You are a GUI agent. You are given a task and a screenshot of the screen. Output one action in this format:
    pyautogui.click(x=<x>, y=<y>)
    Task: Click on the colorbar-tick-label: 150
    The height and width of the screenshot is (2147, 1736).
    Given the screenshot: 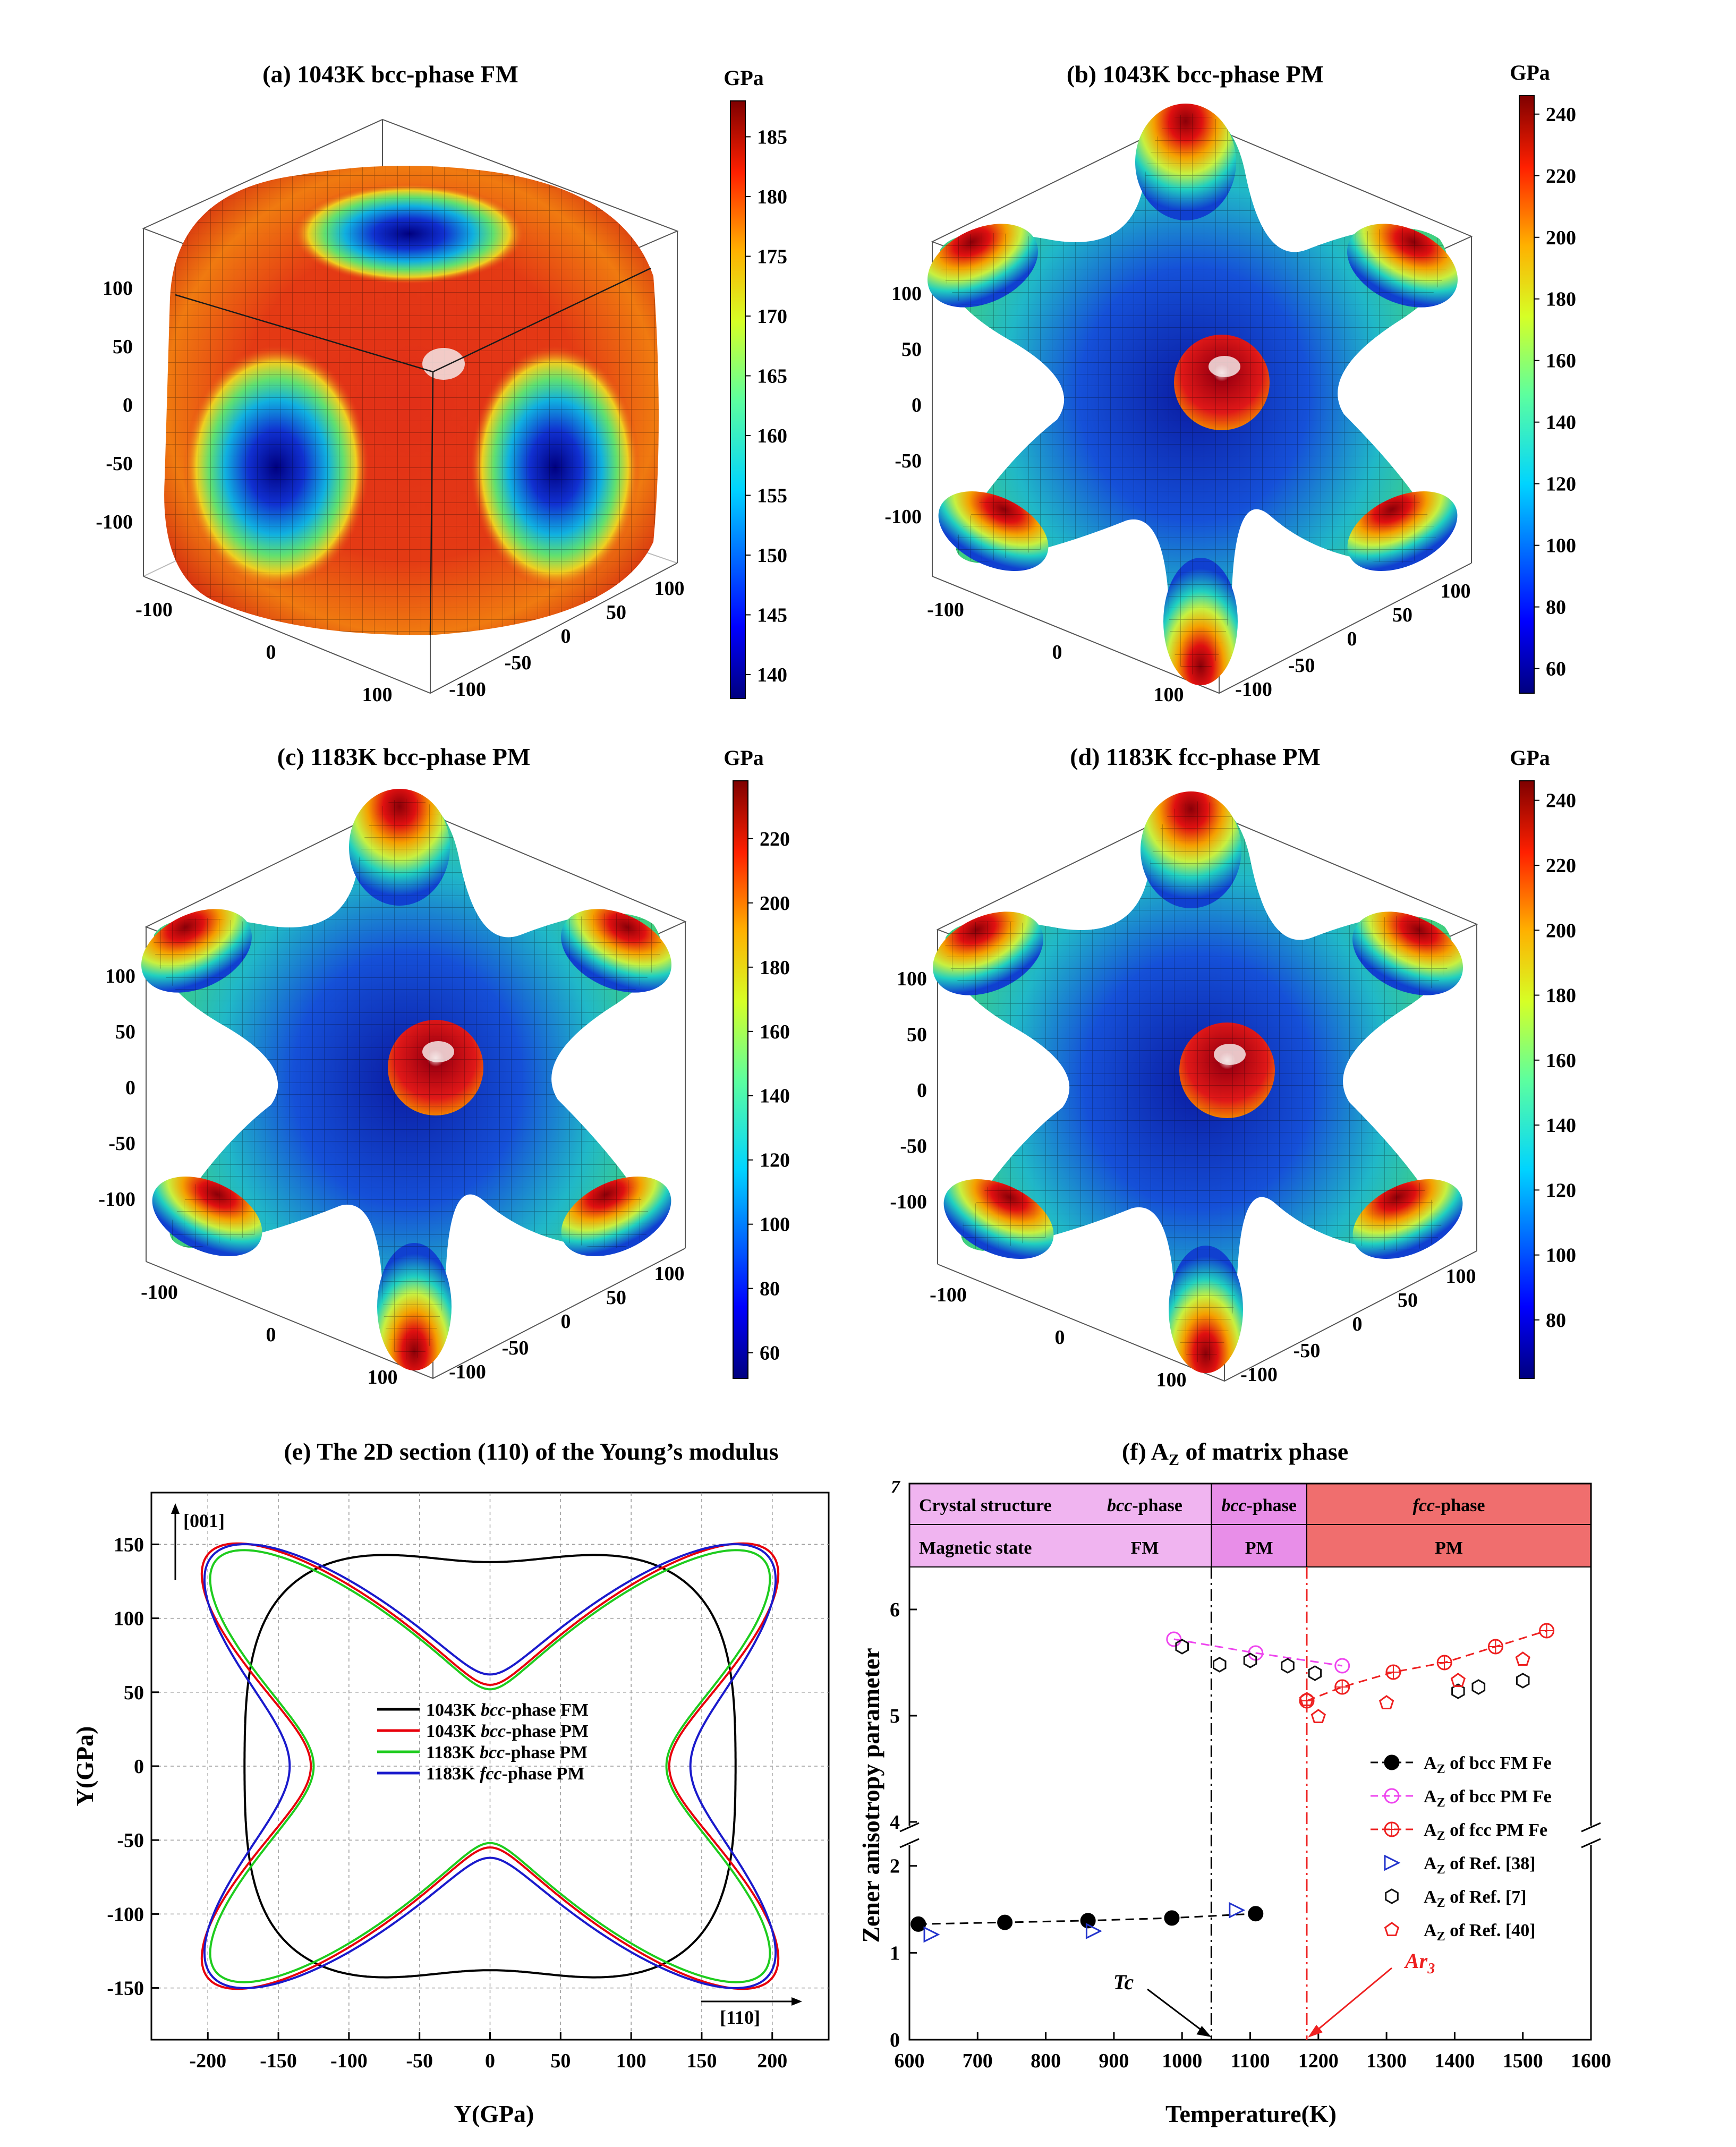 What is the action you would take?
    pyautogui.click(x=772, y=555)
    